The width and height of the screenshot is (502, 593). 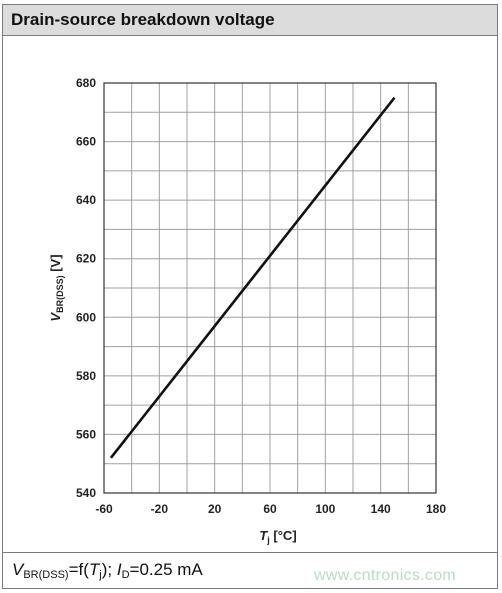 I want to click on y-tick-label: 580, so click(x=86, y=376).